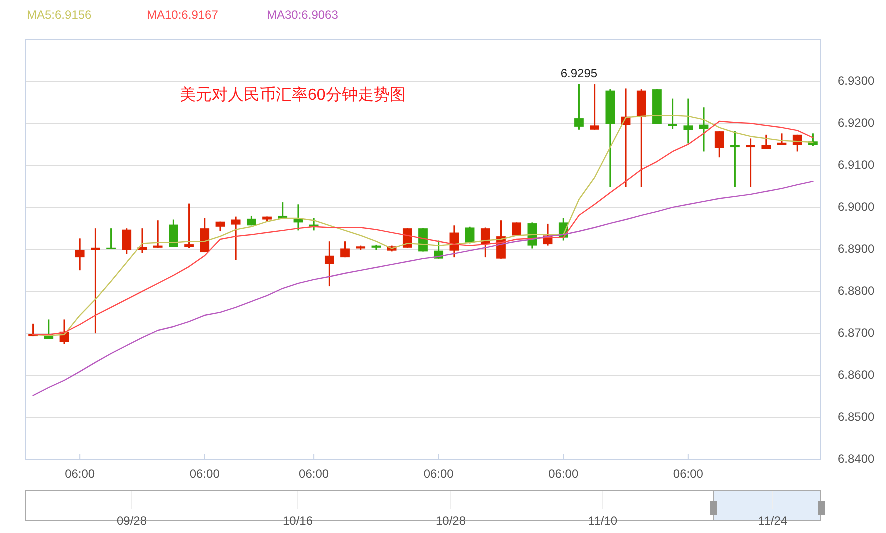  Describe the element at coordinates (603, 521) in the screenshot. I see `text: 11/10` at that location.